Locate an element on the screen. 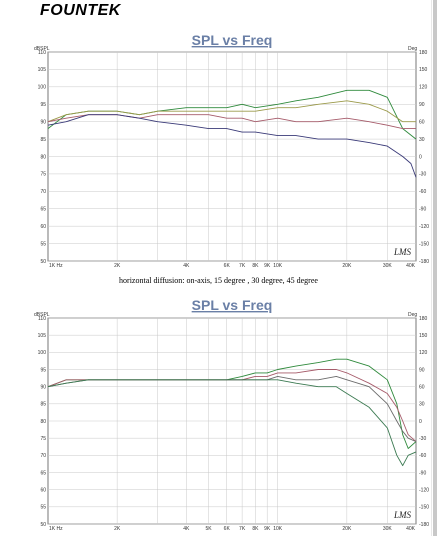  window-edge-line is located at coordinates (431, 268).